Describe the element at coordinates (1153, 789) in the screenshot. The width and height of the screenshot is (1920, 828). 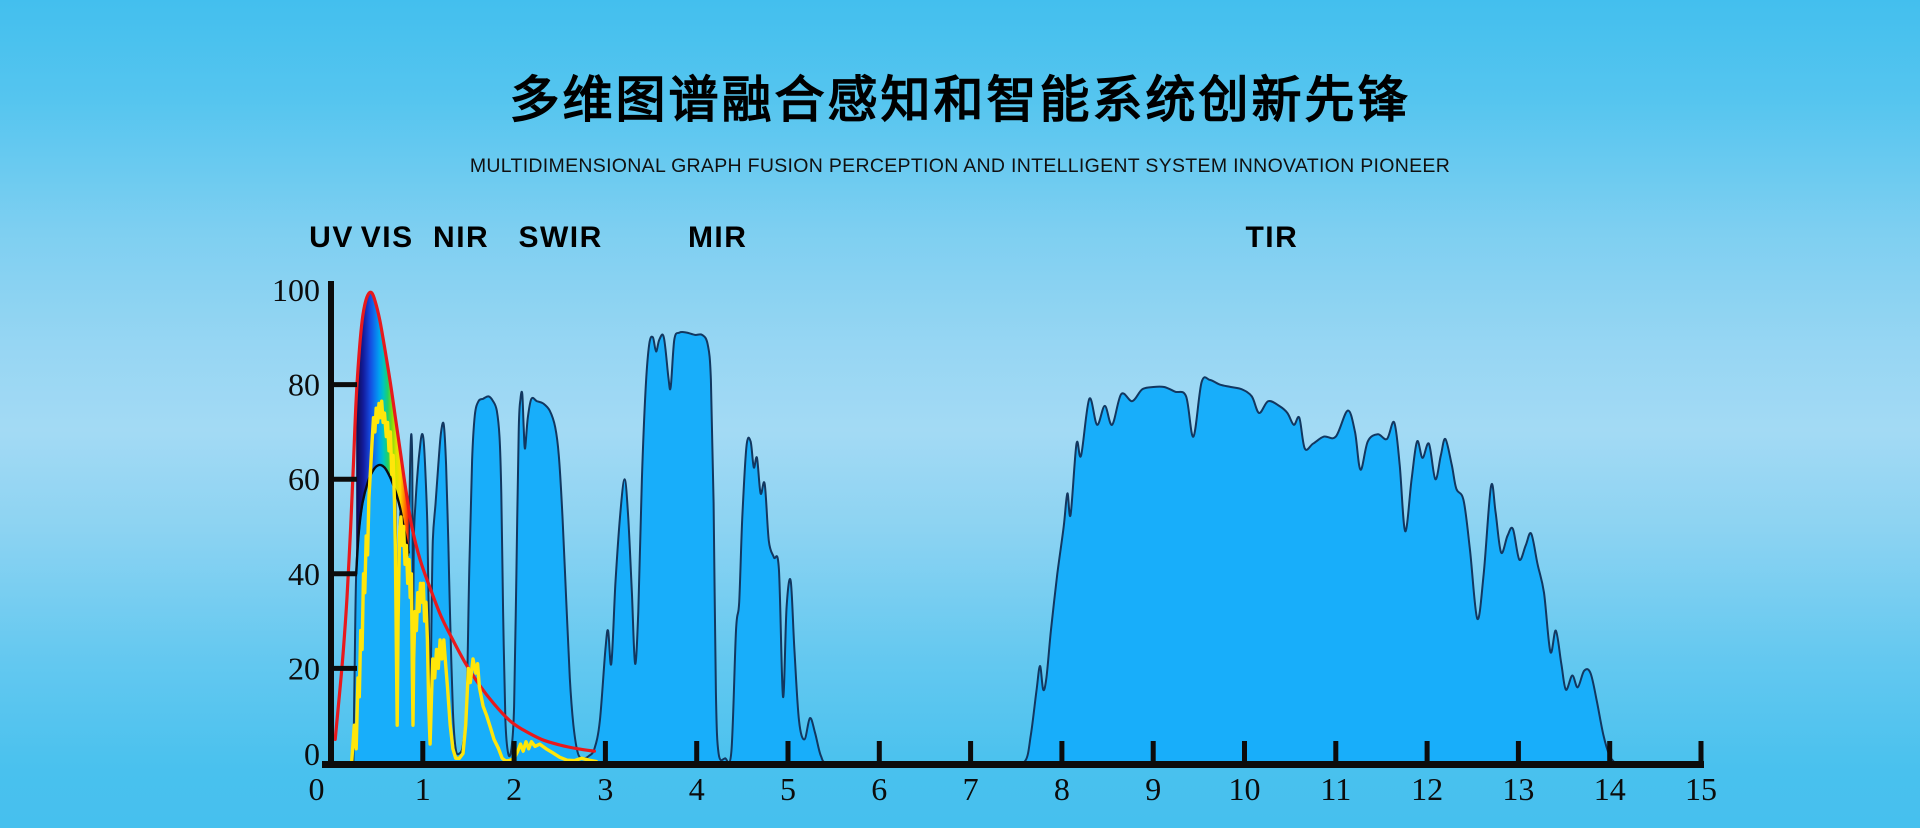
I see `x-tick-label: 9` at that location.